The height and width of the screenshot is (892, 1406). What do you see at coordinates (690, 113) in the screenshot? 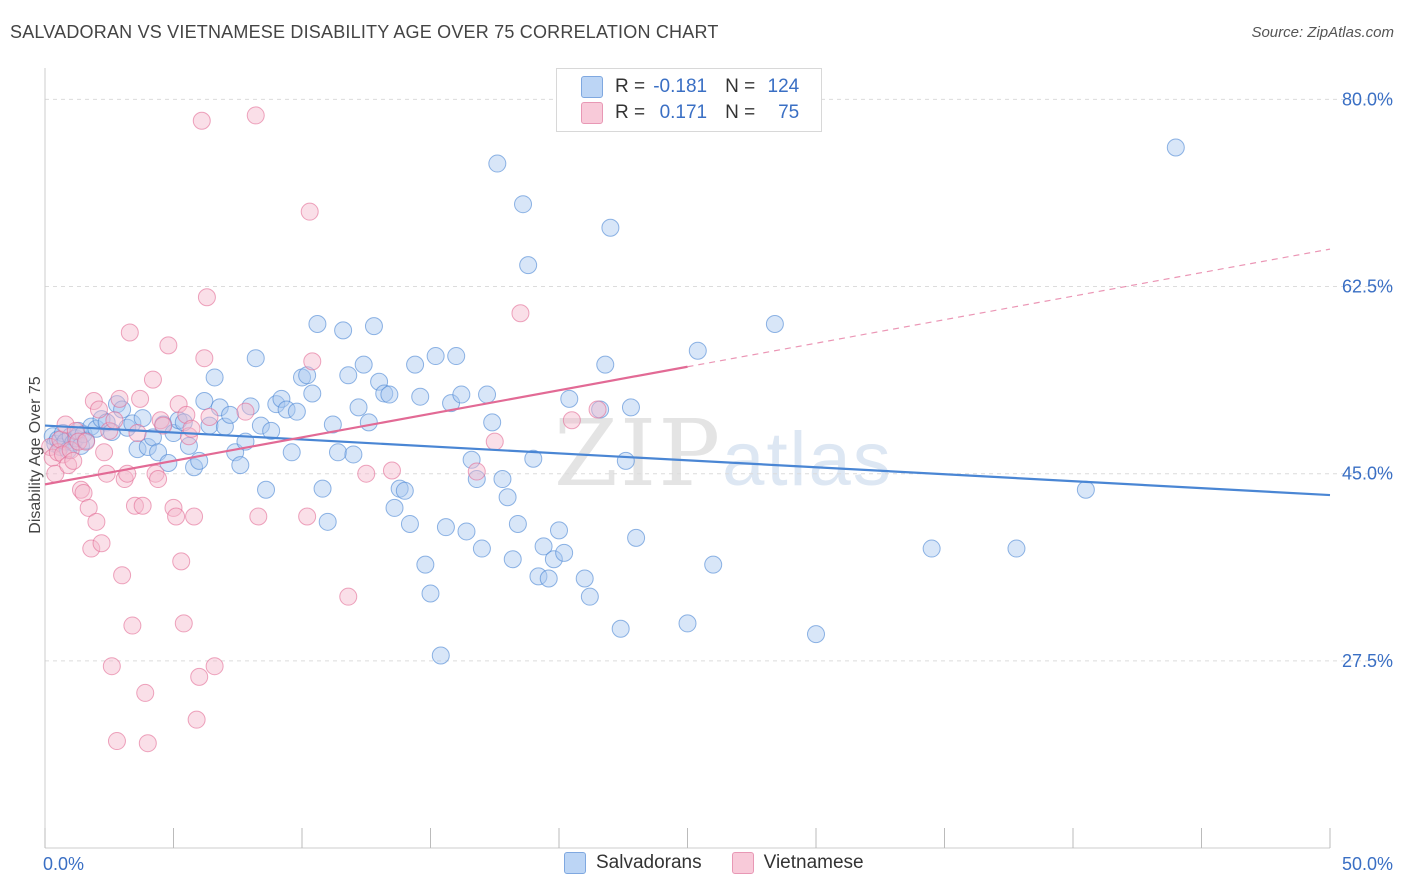
I see `legend-row-vietnamese: R = 0.171 N = 75` at bounding box center [690, 113].